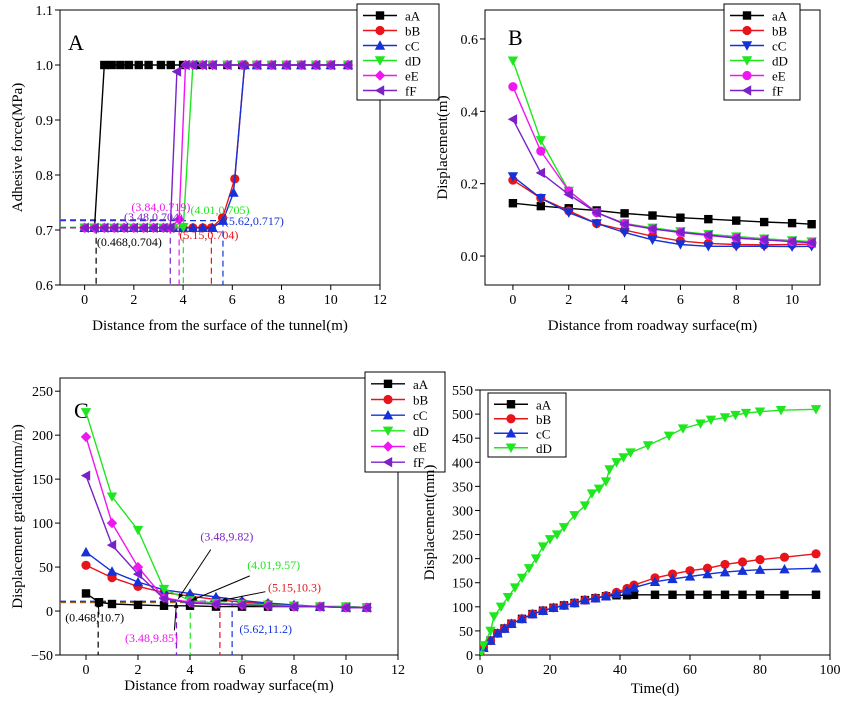  What do you see at coordinates (462, 391) in the screenshot?
I see `y-tick-label: 550` at bounding box center [462, 391].